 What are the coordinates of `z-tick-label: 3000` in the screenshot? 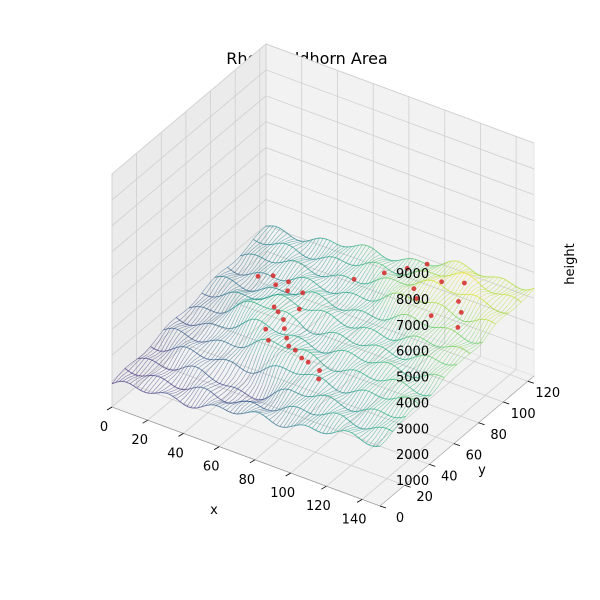 It's located at (412, 429).